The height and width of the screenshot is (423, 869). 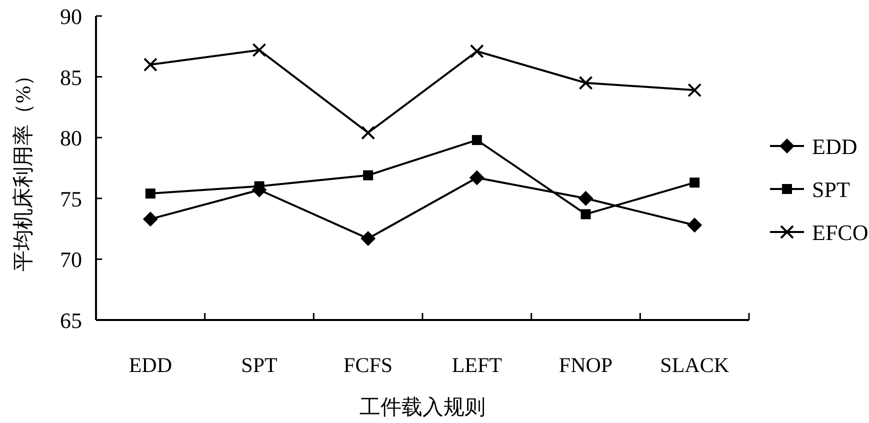 I want to click on x-tick-label: FCFS, so click(x=368, y=365).